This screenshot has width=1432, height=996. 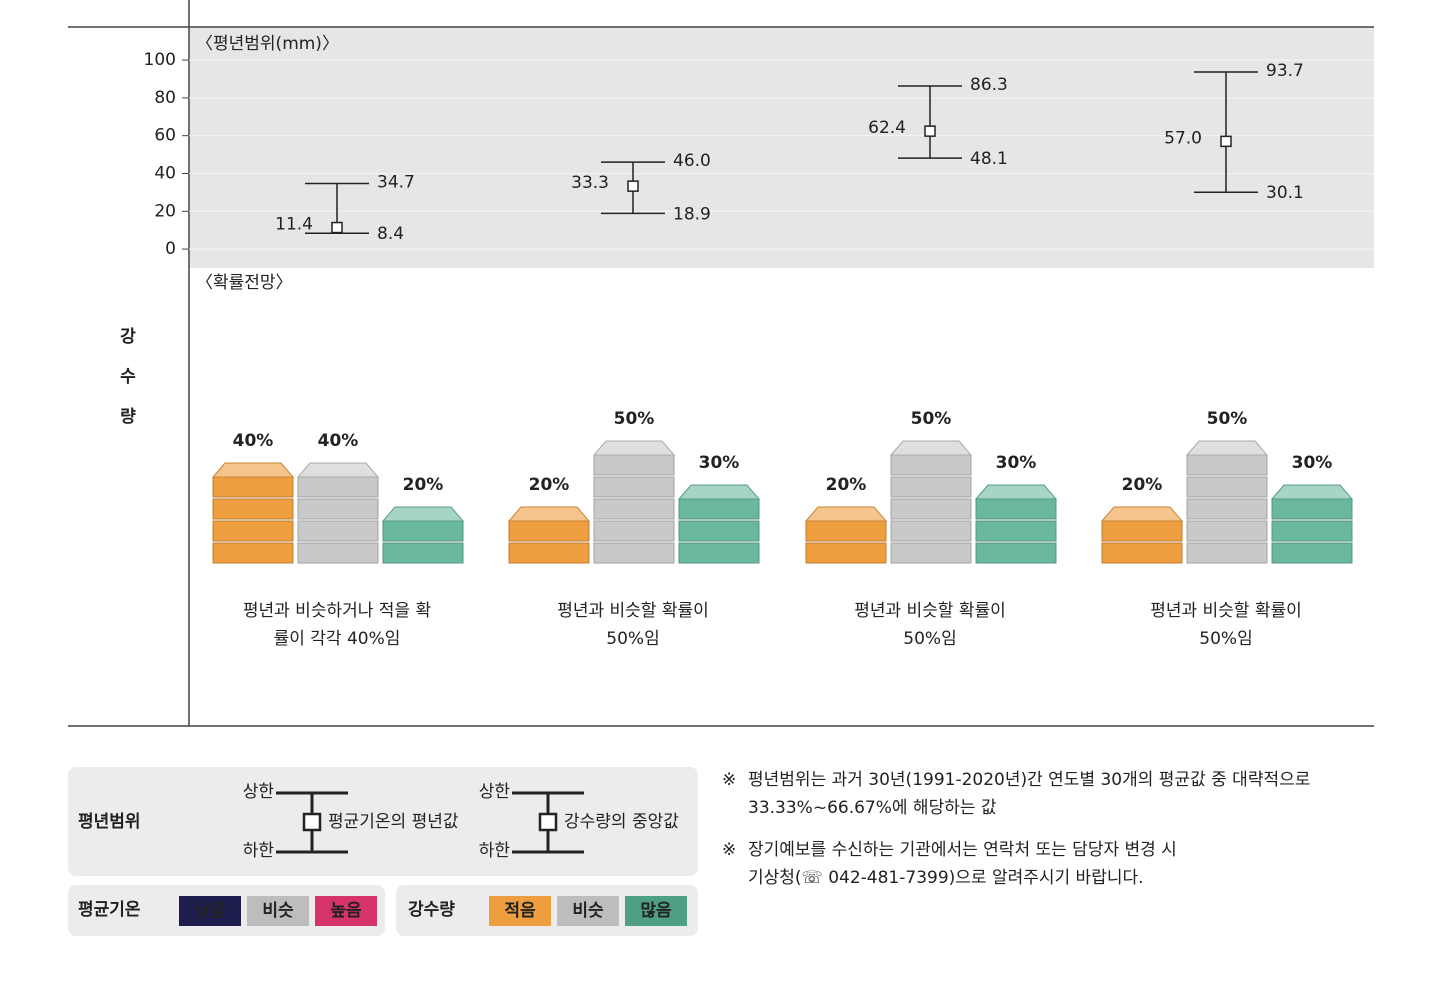 What do you see at coordinates (692, 161) in the screenshot?
I see `upper-label: 46.0` at bounding box center [692, 161].